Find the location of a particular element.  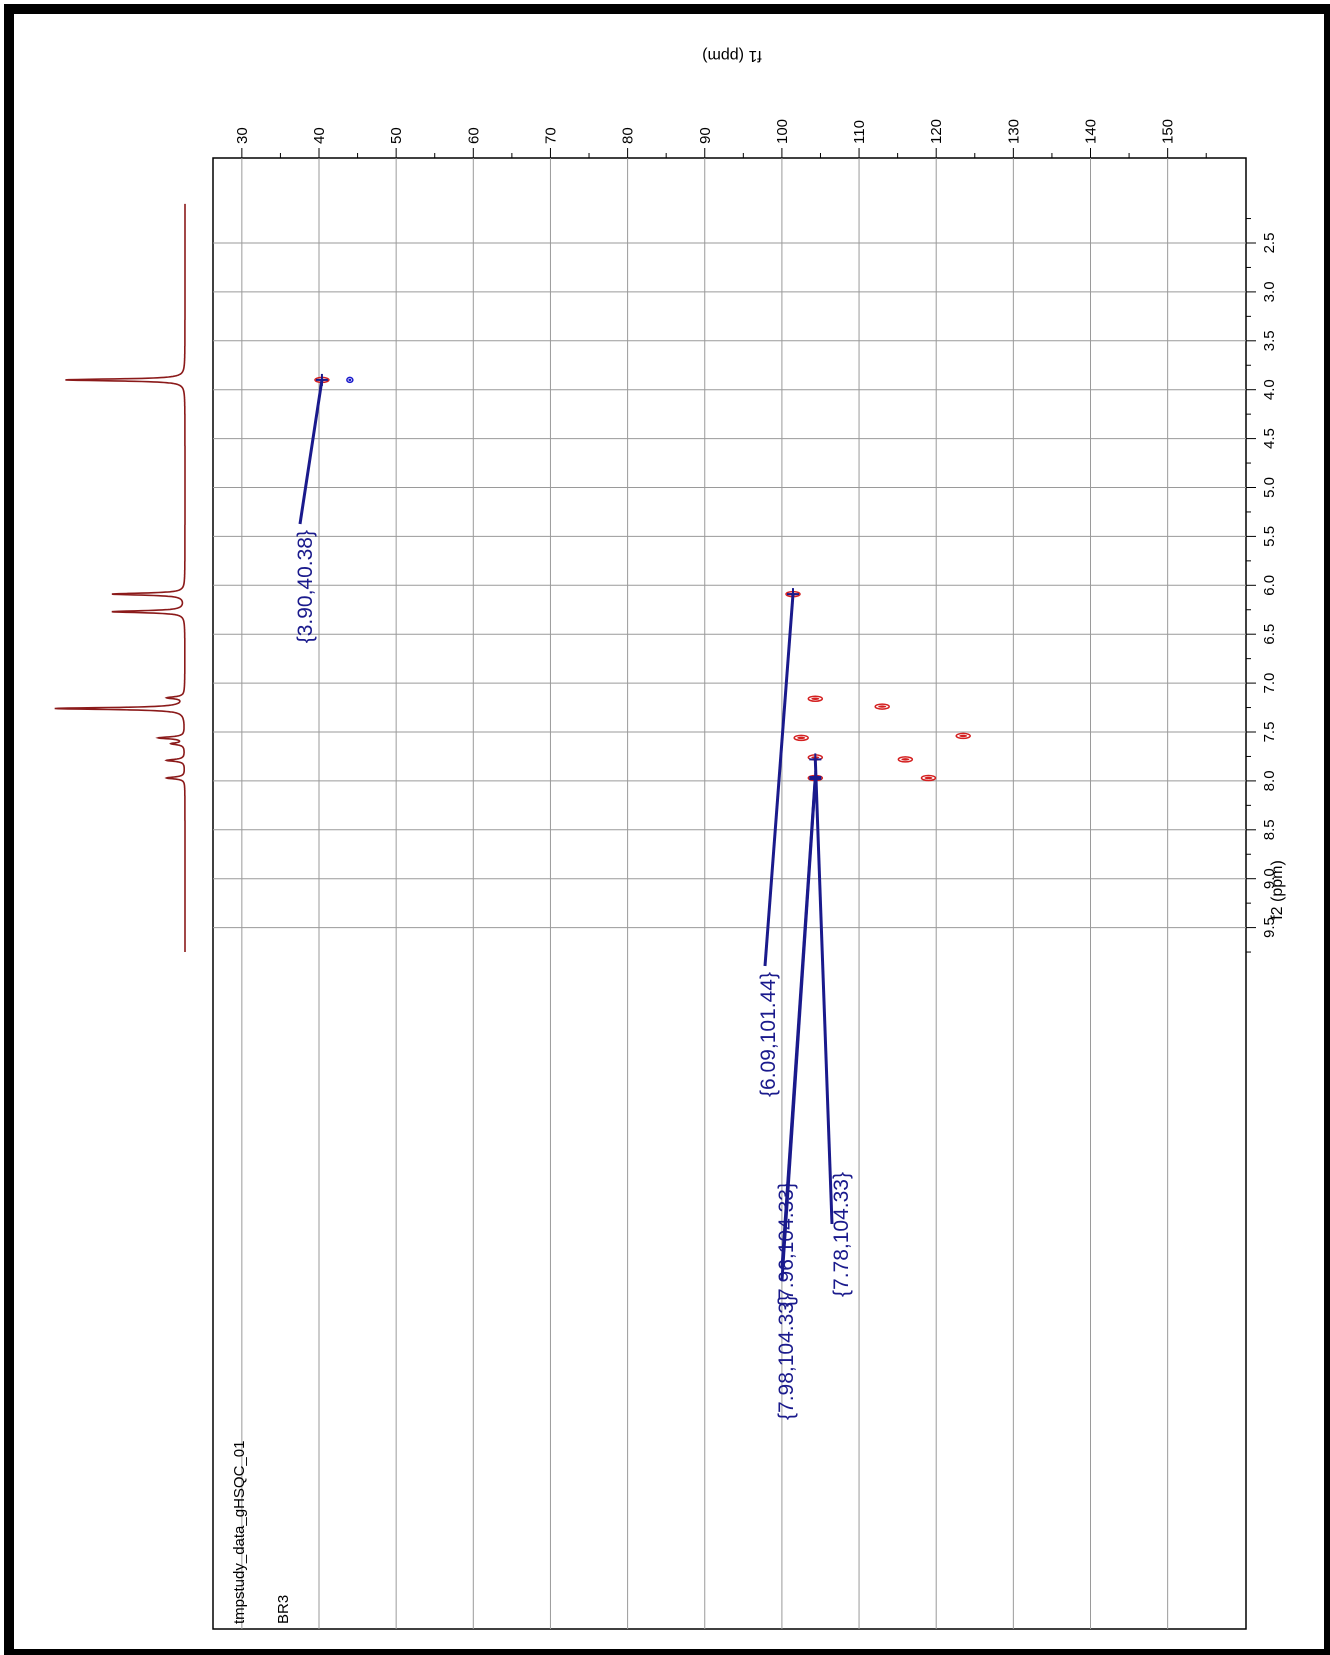

f1-tick-label: 100 is located at coordinates (782, 131).